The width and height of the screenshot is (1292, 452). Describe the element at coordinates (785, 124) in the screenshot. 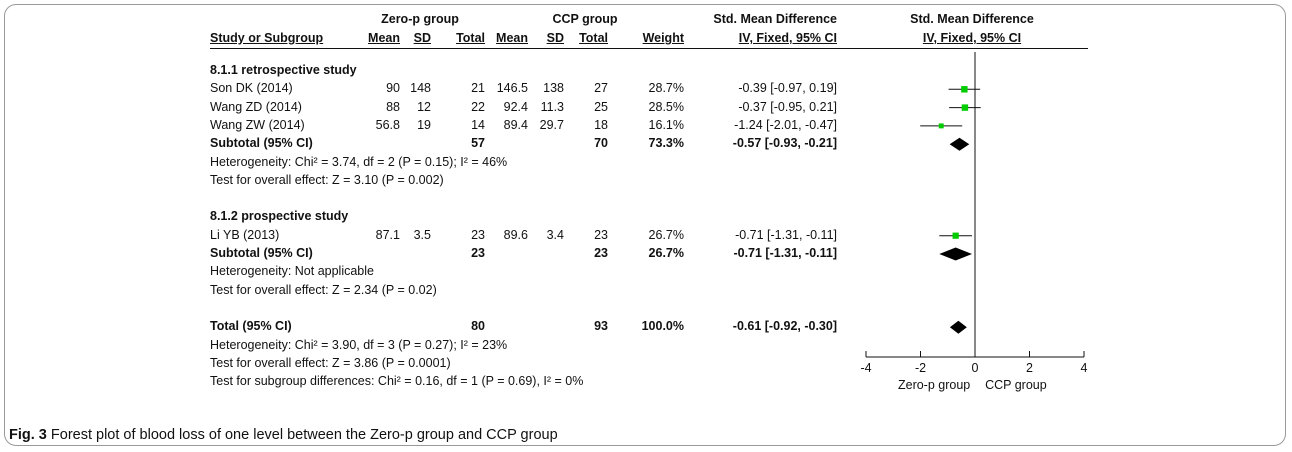

I see `cell-ci: -1.24 [-2.01, -0.47]` at that location.